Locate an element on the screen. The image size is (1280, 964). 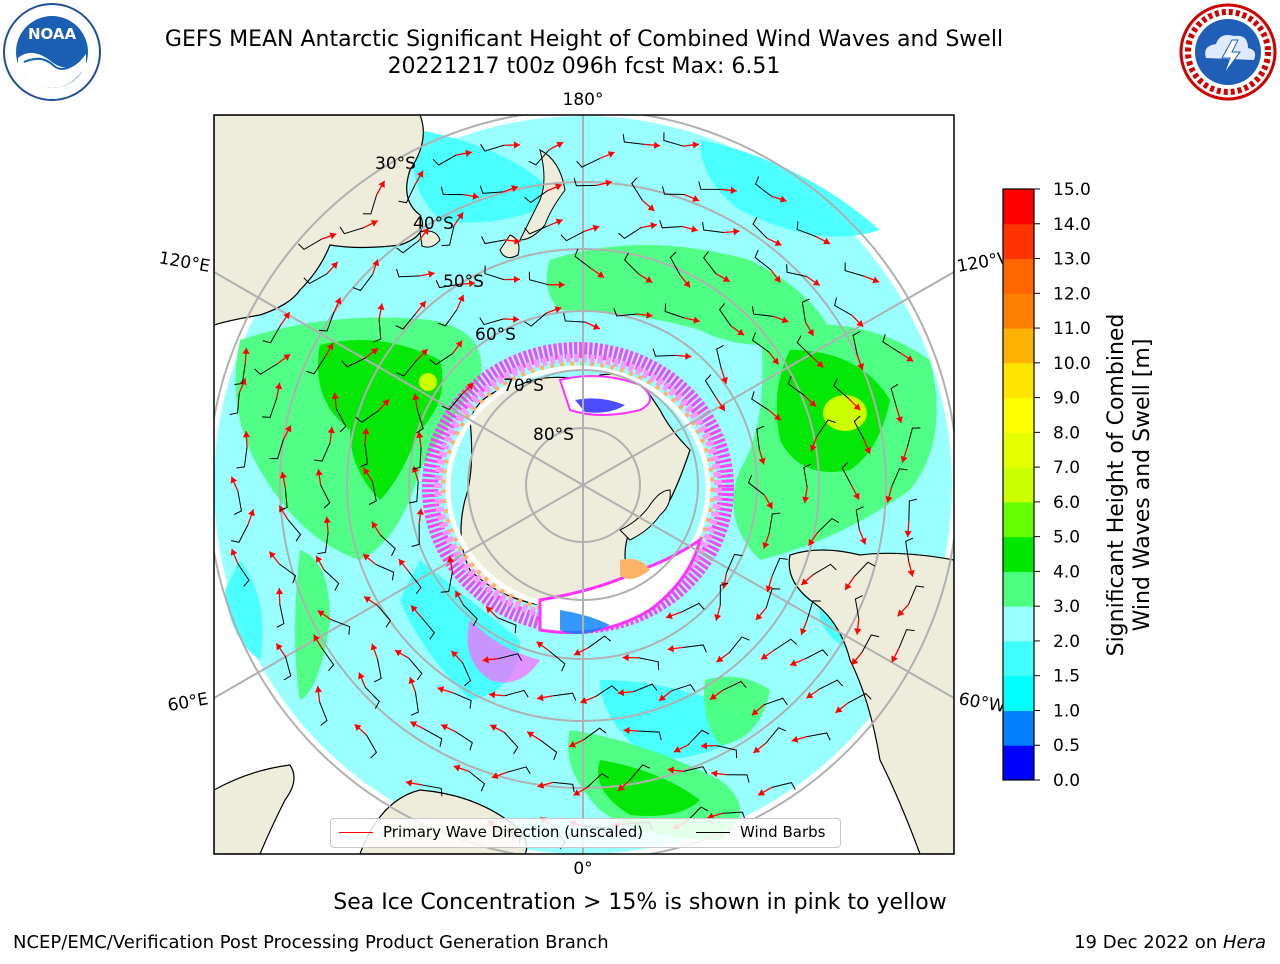
legend-label-wave-direction: Primary Wave Direction (unscaled) is located at coordinates (513, 832).